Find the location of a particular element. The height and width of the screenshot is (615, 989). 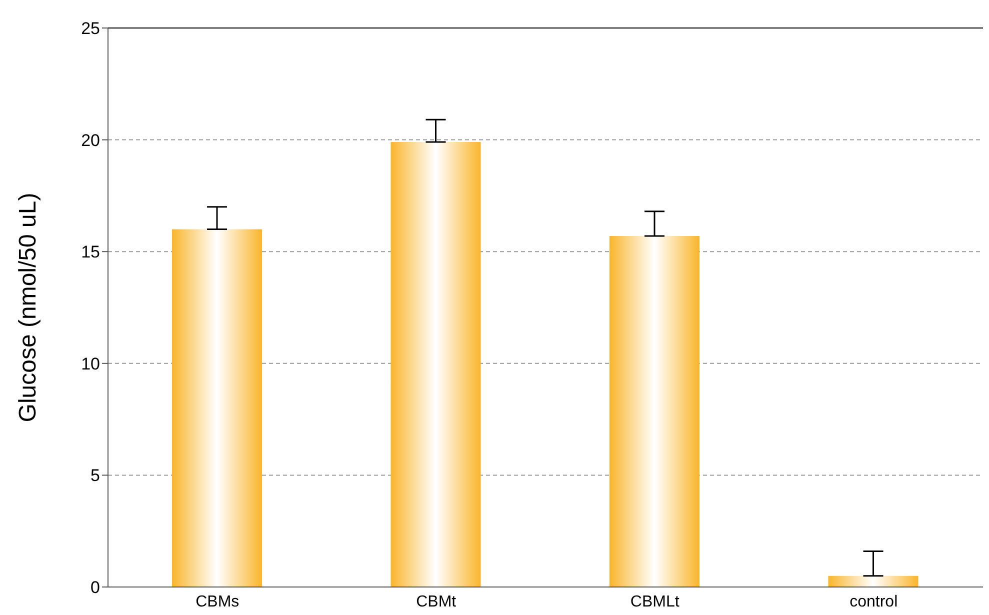

x-tick-label: CBMt is located at coordinates (436, 601).